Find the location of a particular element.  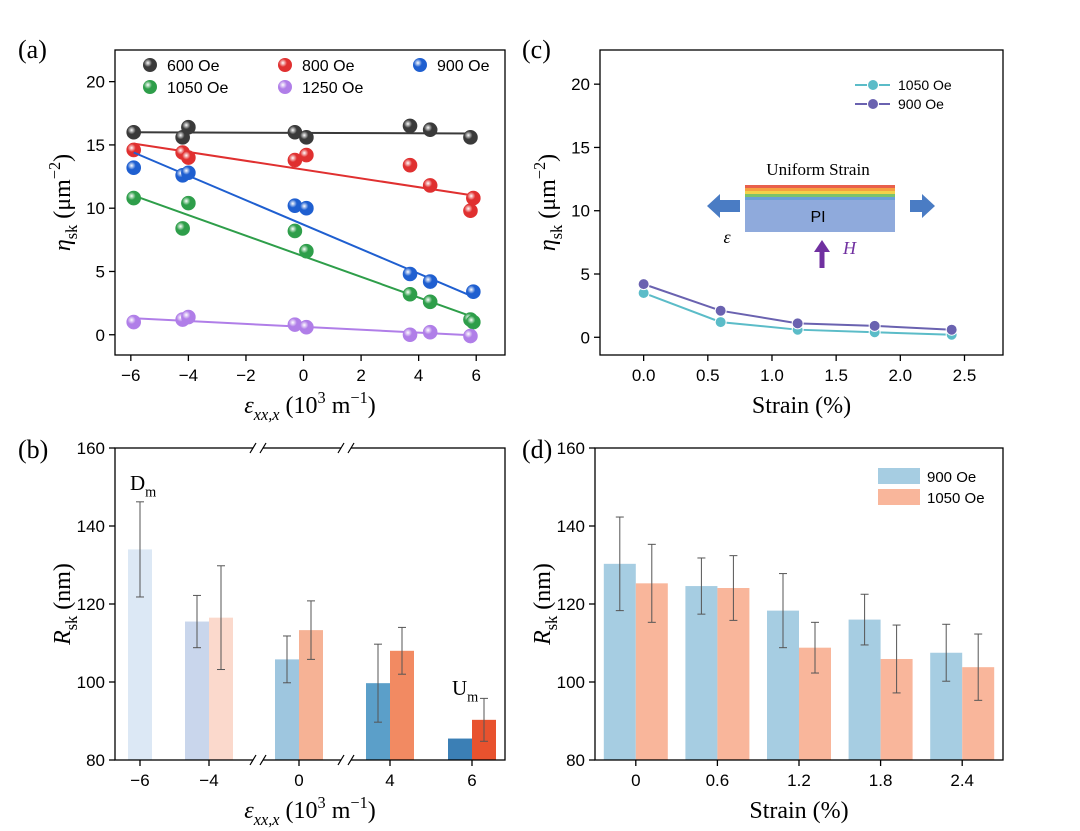

strain-inset: Uniform Strain PI ε H is located at coordinates (821, 214).